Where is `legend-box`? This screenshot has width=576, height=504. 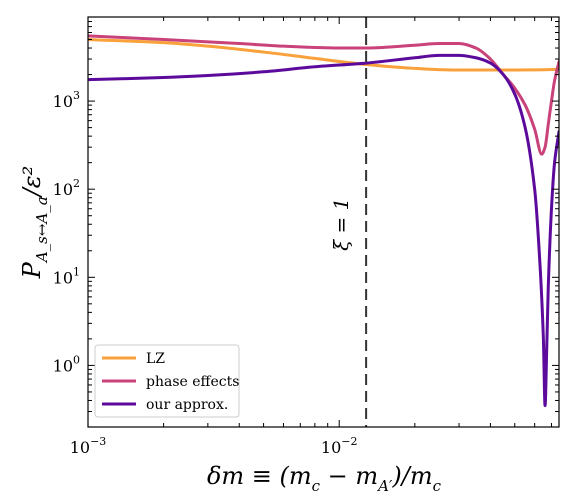 legend-box is located at coordinates (167, 381).